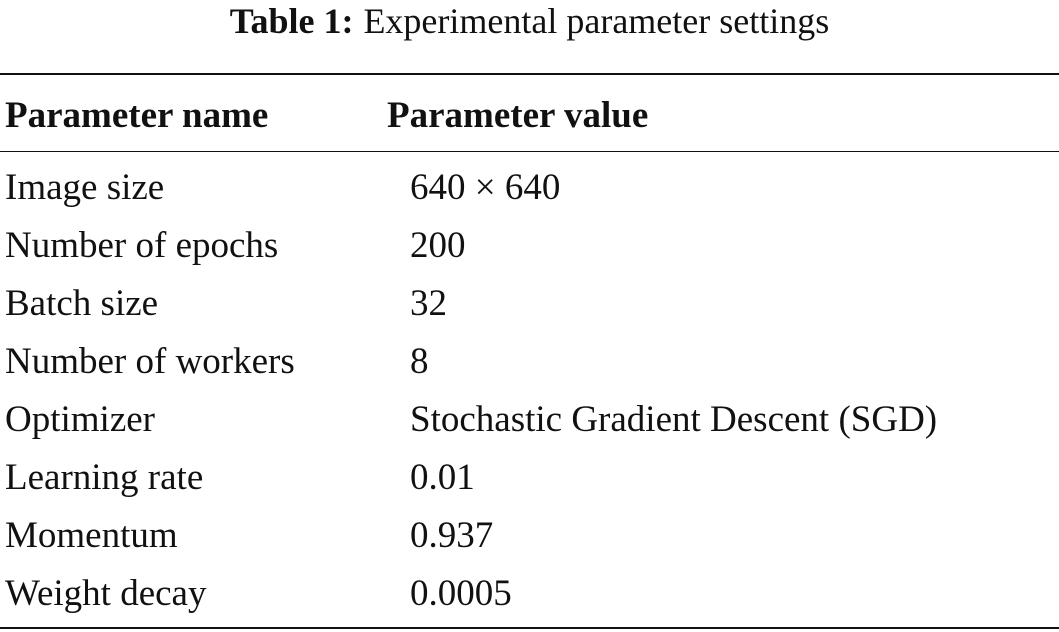 This screenshot has height=632, width=1059. I want to click on table-cell: Optimizer, so click(80, 419).